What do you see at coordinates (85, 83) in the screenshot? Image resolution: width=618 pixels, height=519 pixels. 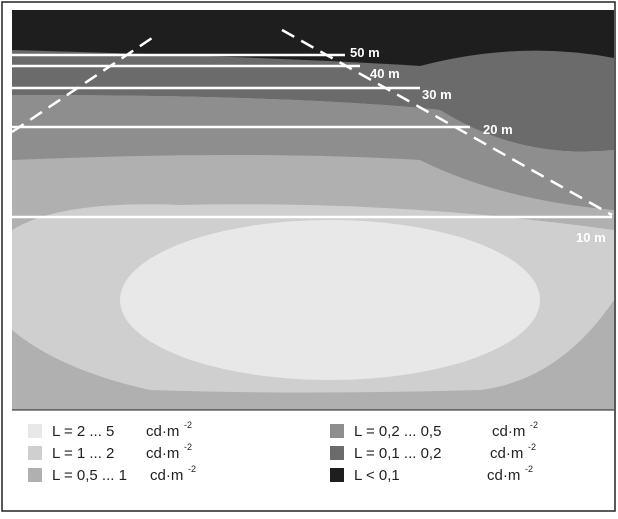 I see `road-edge` at bounding box center [85, 83].